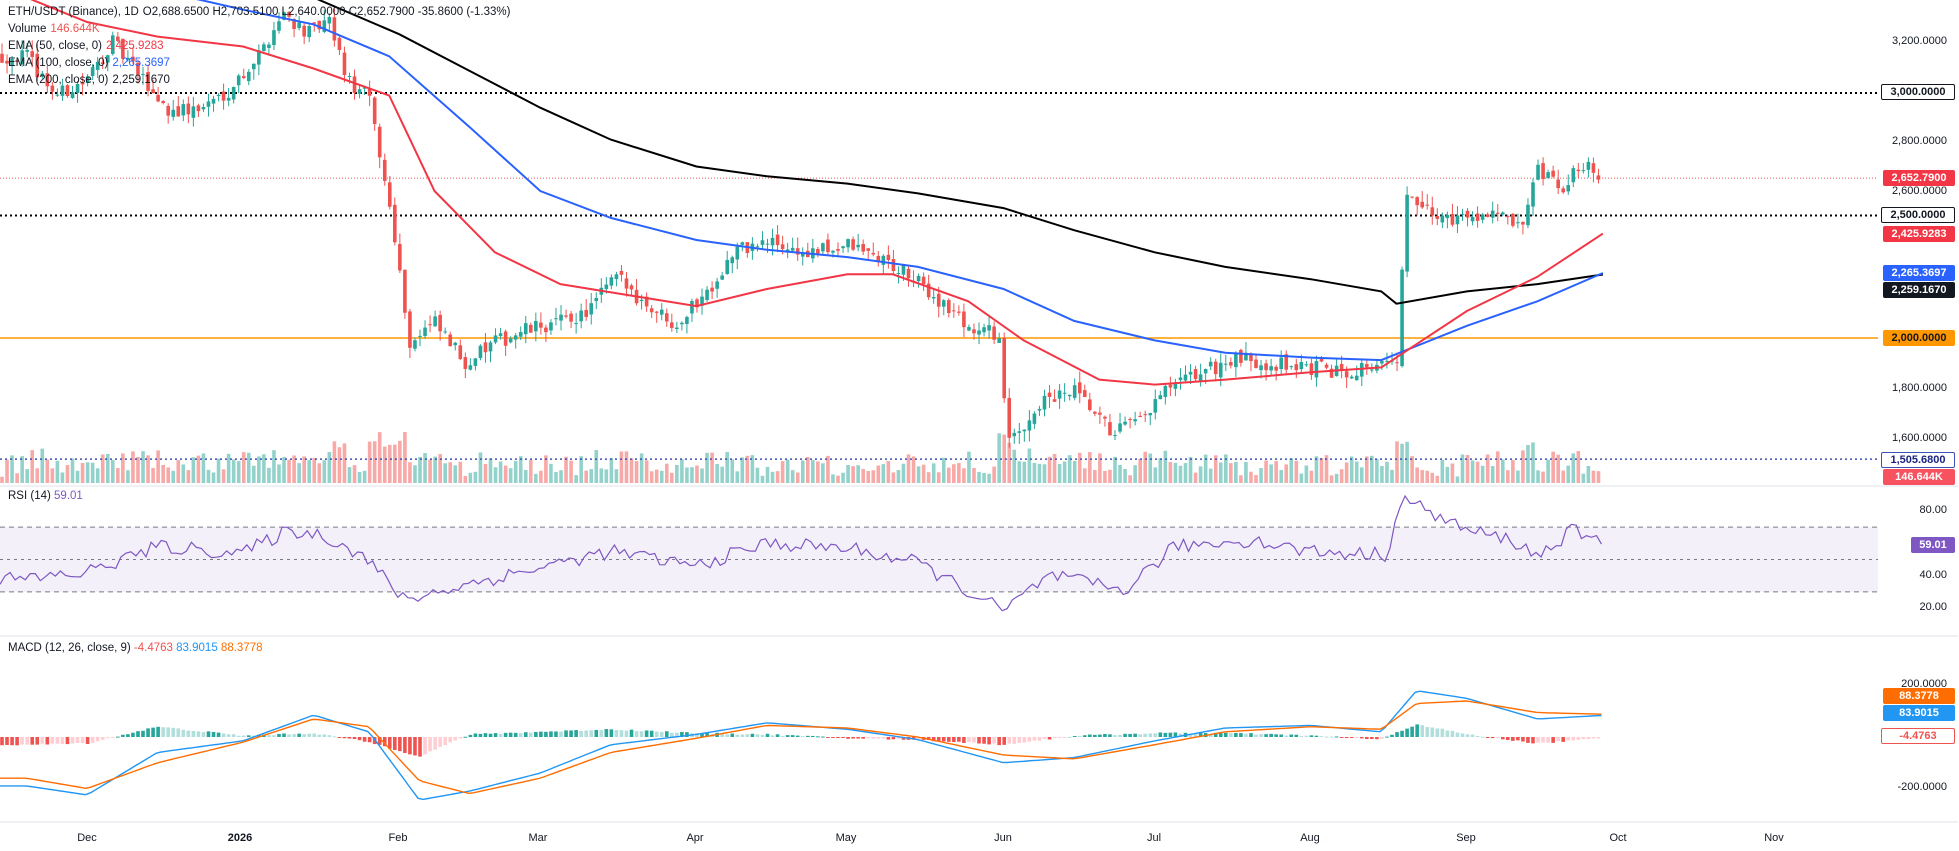 The image size is (1959, 851). What do you see at coordinates (58, 63) in the screenshot?
I see `ema100-legend-label: EMA (100, close, 0)` at bounding box center [58, 63].